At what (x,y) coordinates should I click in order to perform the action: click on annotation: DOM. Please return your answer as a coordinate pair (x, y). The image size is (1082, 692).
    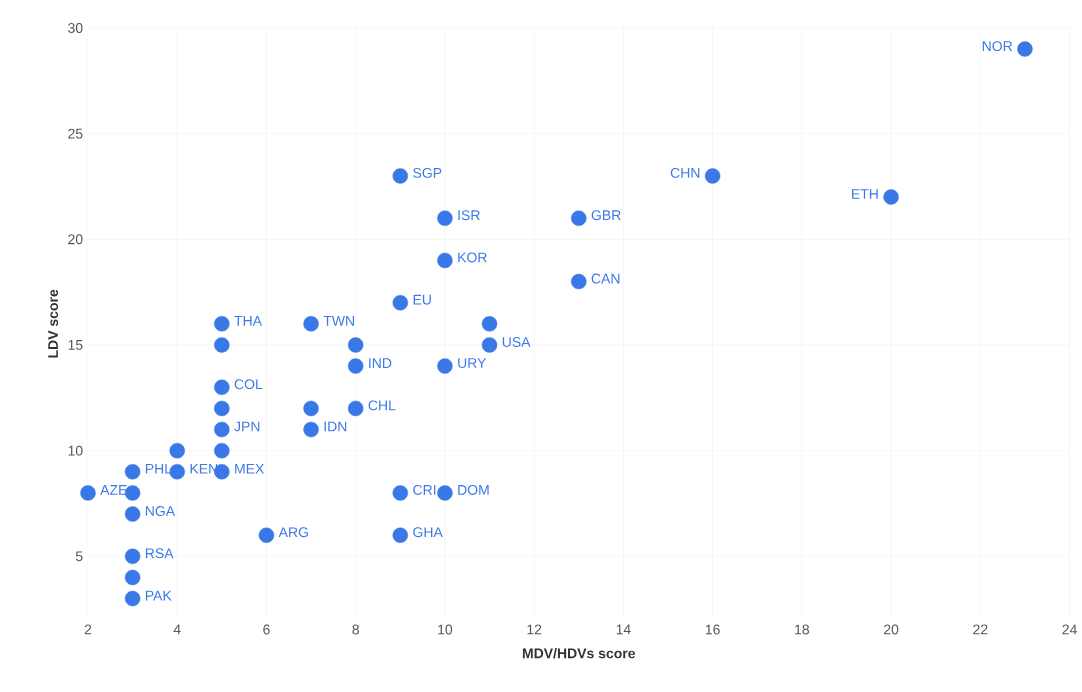
    Looking at the image, I should click on (473, 490).